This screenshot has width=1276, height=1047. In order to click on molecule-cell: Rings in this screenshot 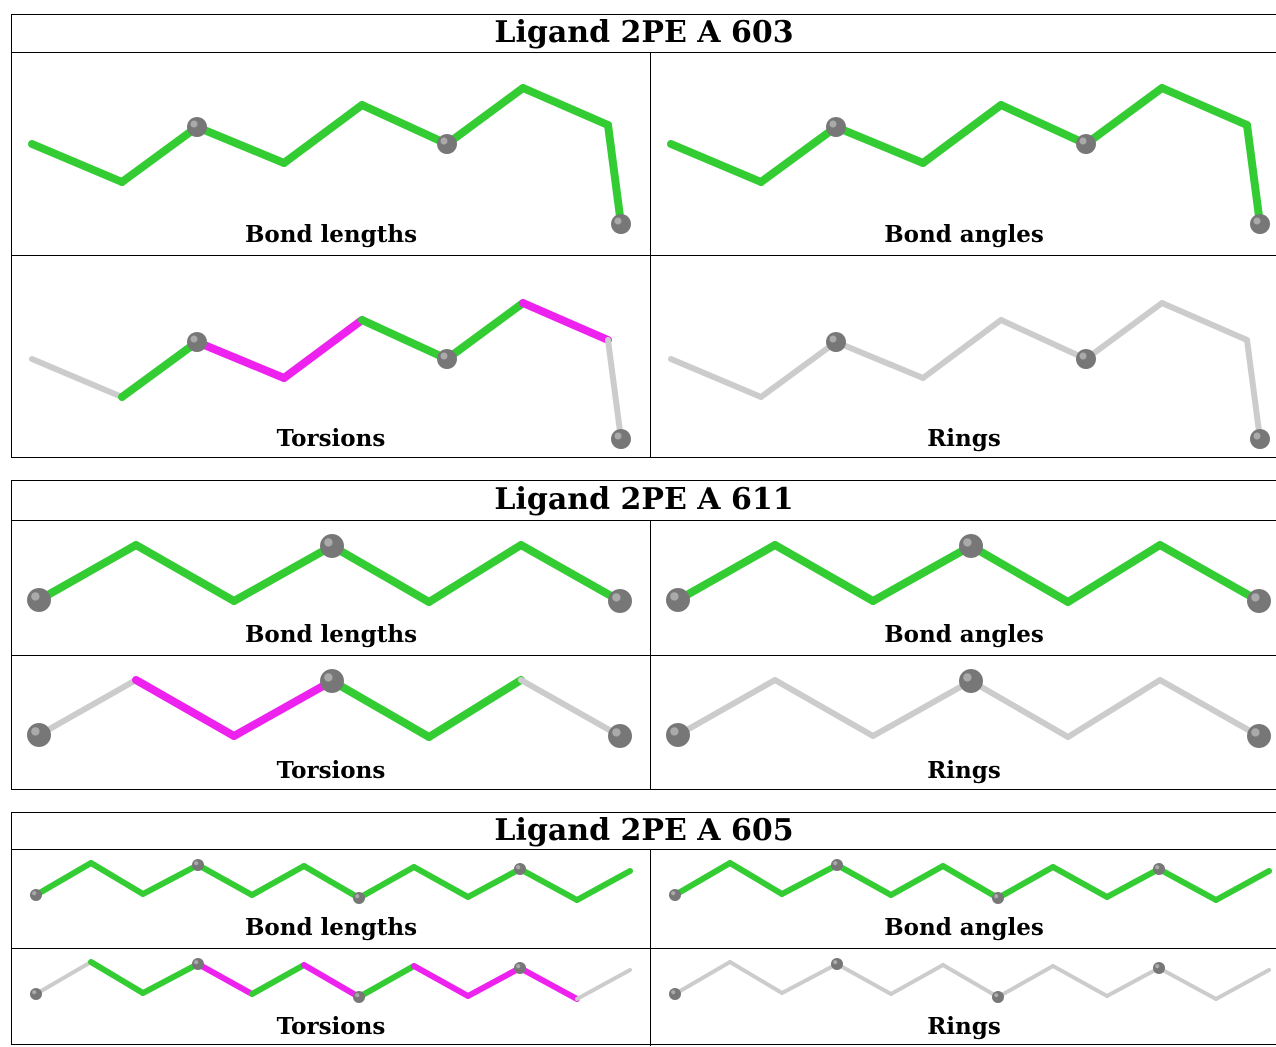, I will do `click(963, 356)`.